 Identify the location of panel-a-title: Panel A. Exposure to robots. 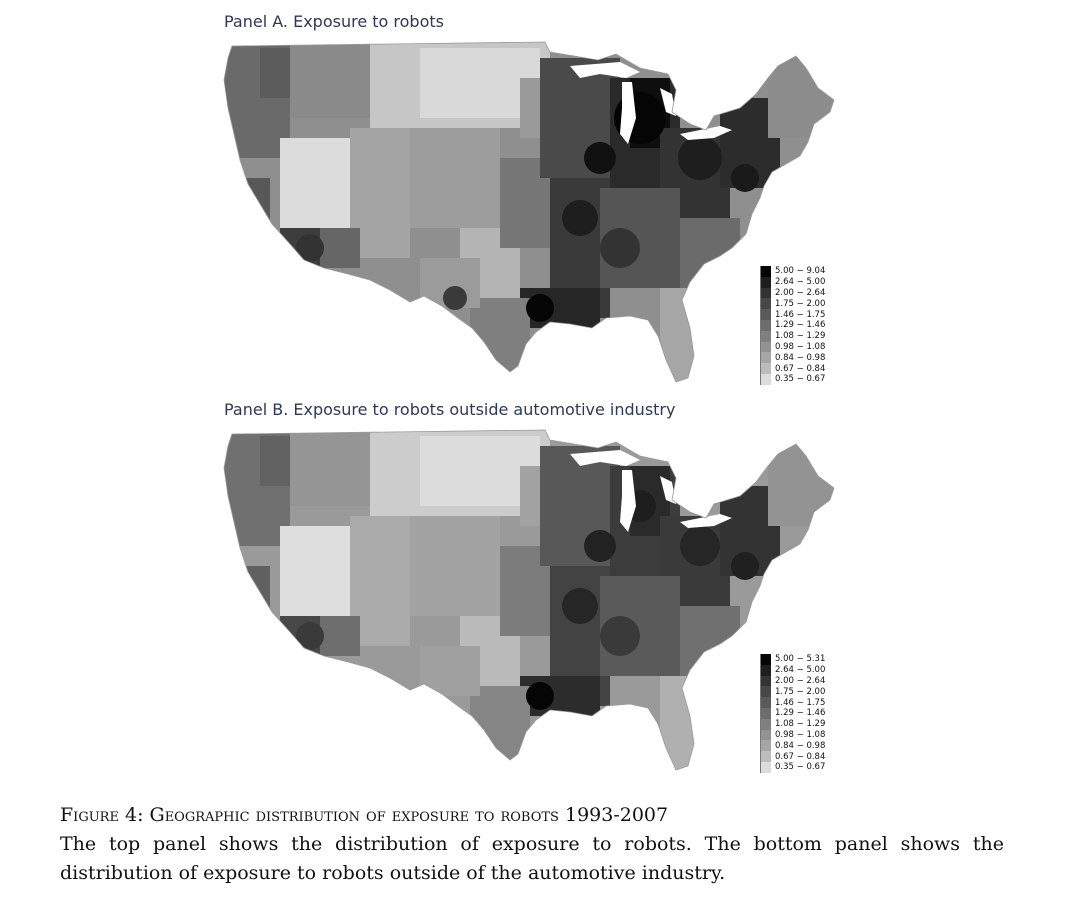
(334, 21).